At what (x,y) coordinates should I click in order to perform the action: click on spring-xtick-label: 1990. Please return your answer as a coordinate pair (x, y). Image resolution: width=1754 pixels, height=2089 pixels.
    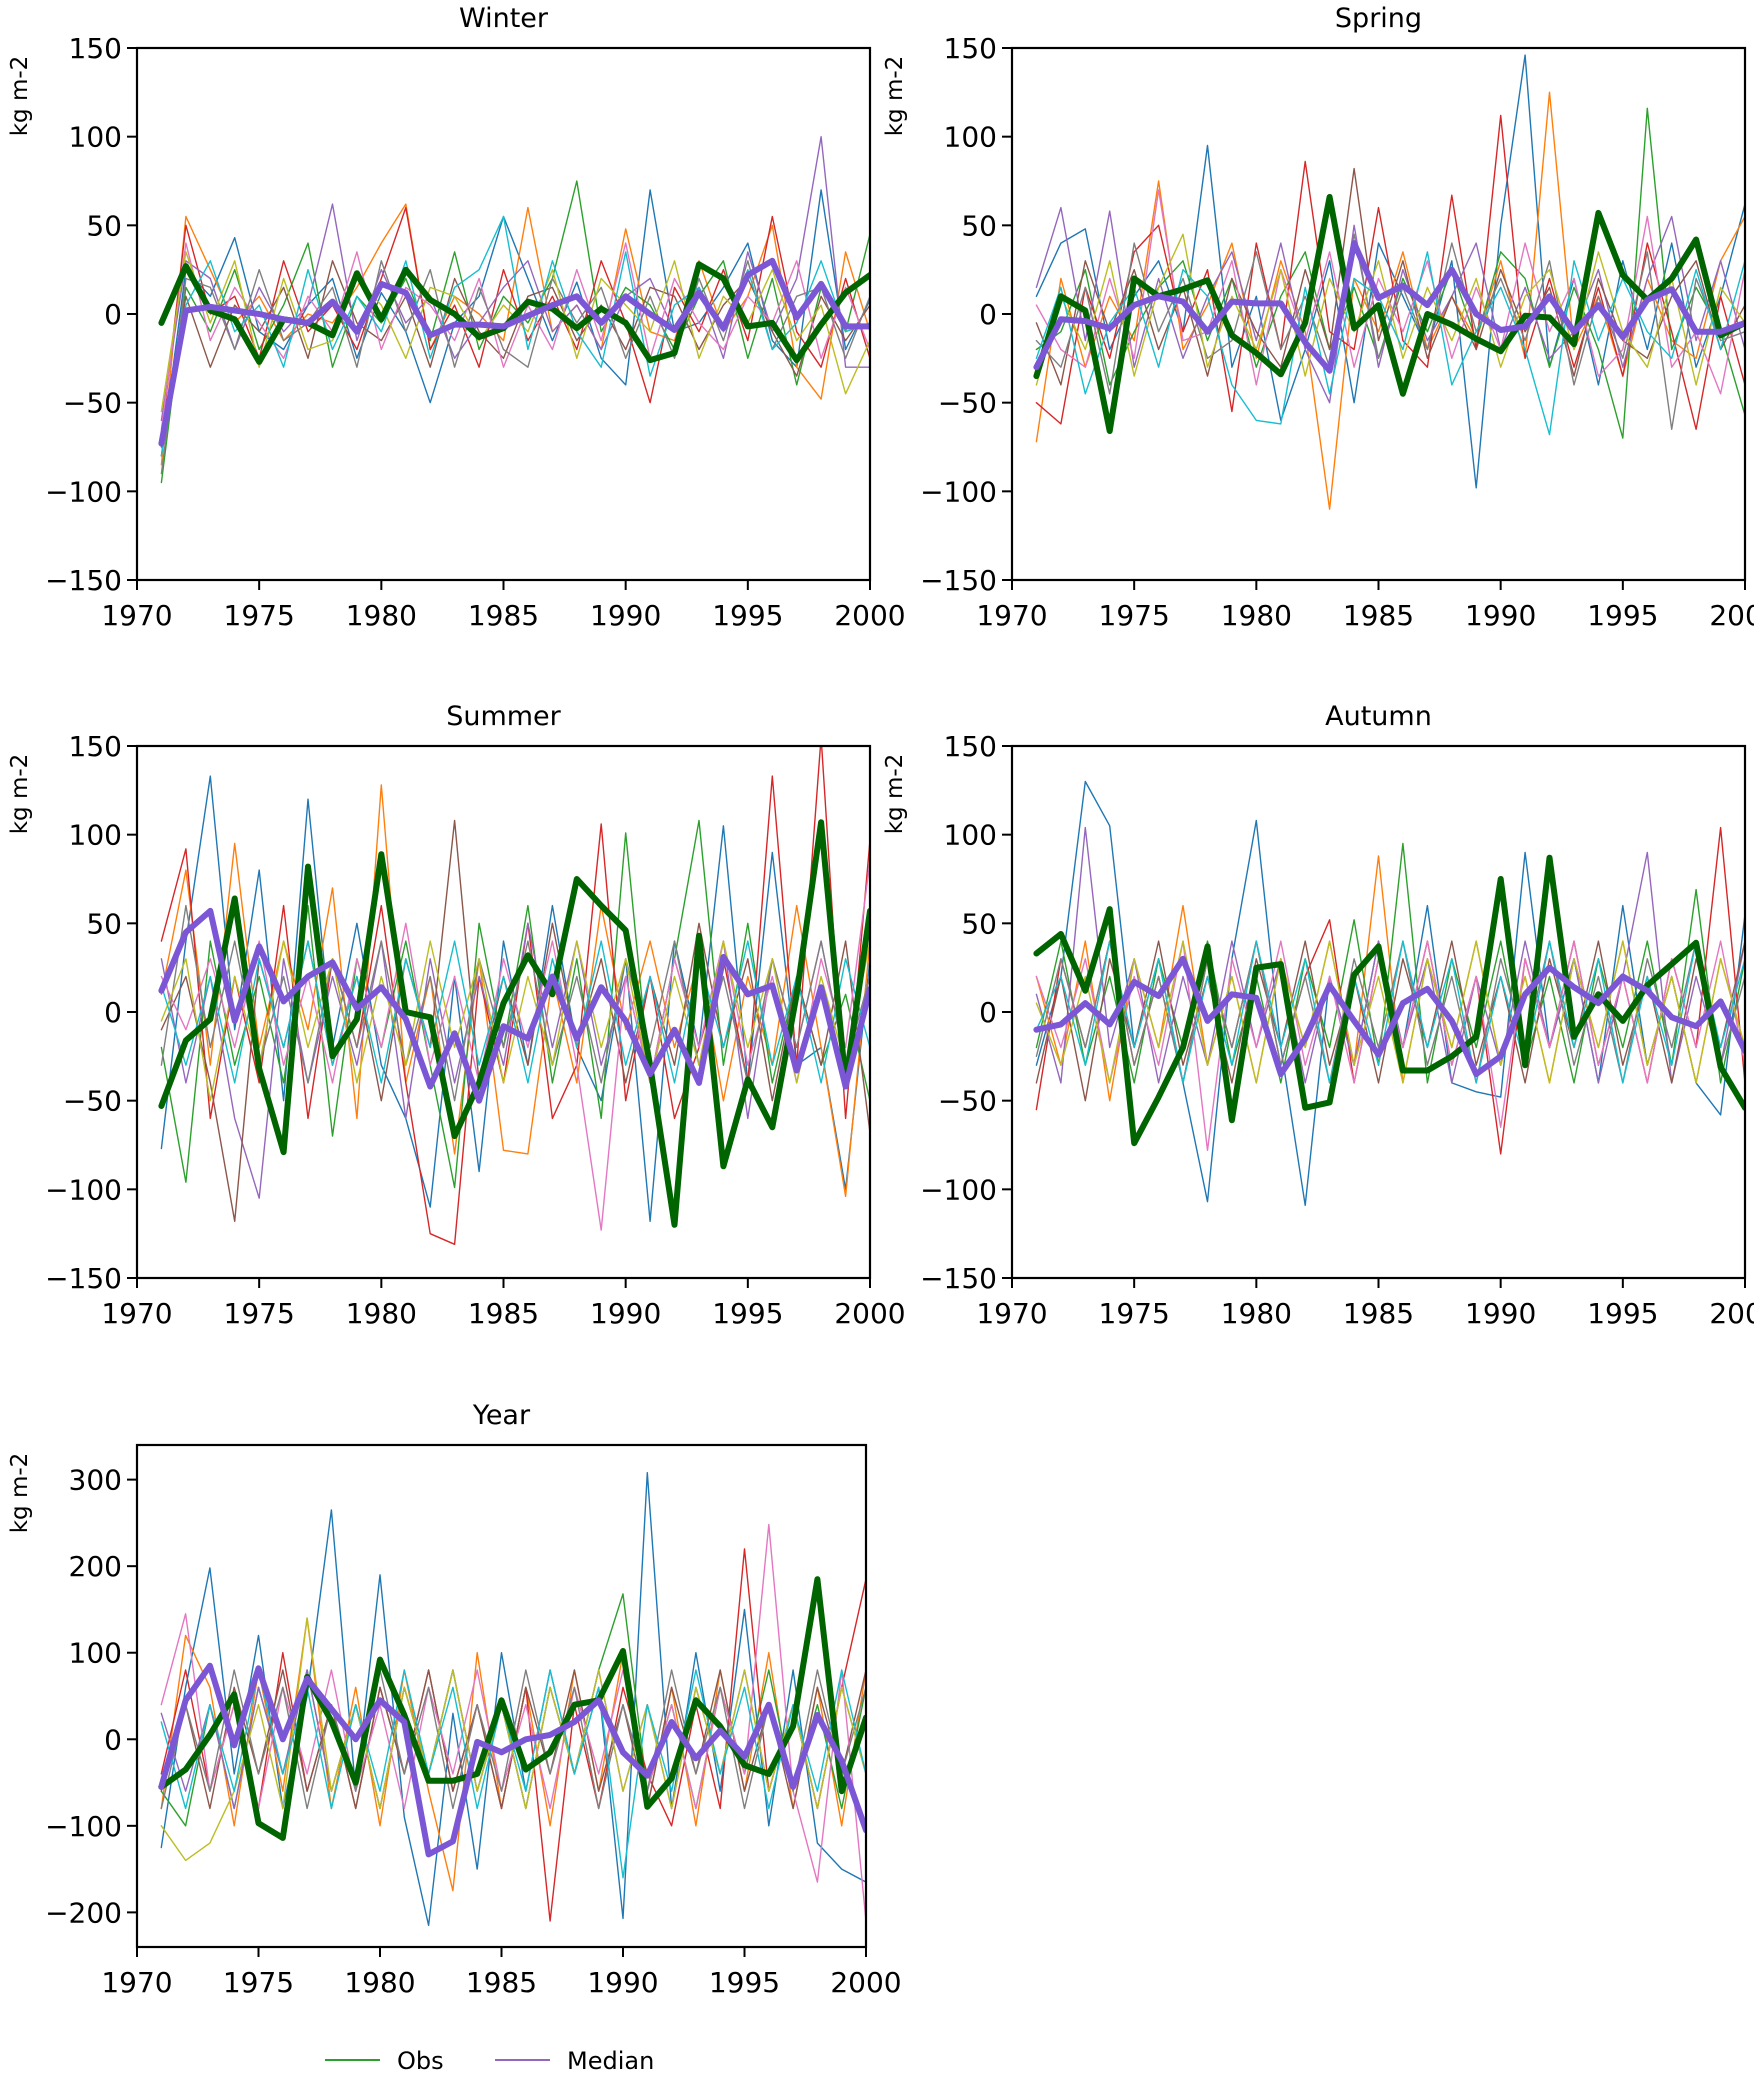
    Looking at the image, I should click on (1500, 615).